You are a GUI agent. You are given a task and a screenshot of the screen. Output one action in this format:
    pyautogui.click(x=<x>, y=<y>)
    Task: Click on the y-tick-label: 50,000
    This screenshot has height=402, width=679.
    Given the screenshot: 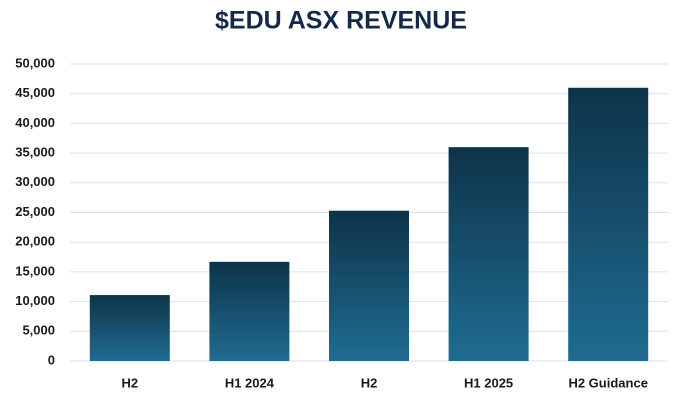 What is the action you would take?
    pyautogui.click(x=35, y=62)
    